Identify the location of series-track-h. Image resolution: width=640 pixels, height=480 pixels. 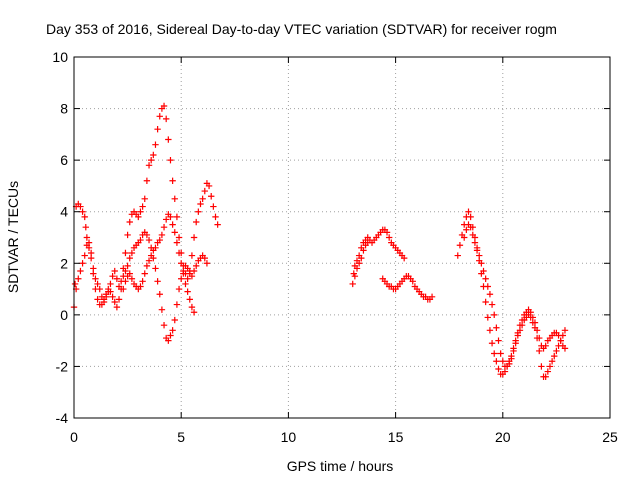
(515, 300).